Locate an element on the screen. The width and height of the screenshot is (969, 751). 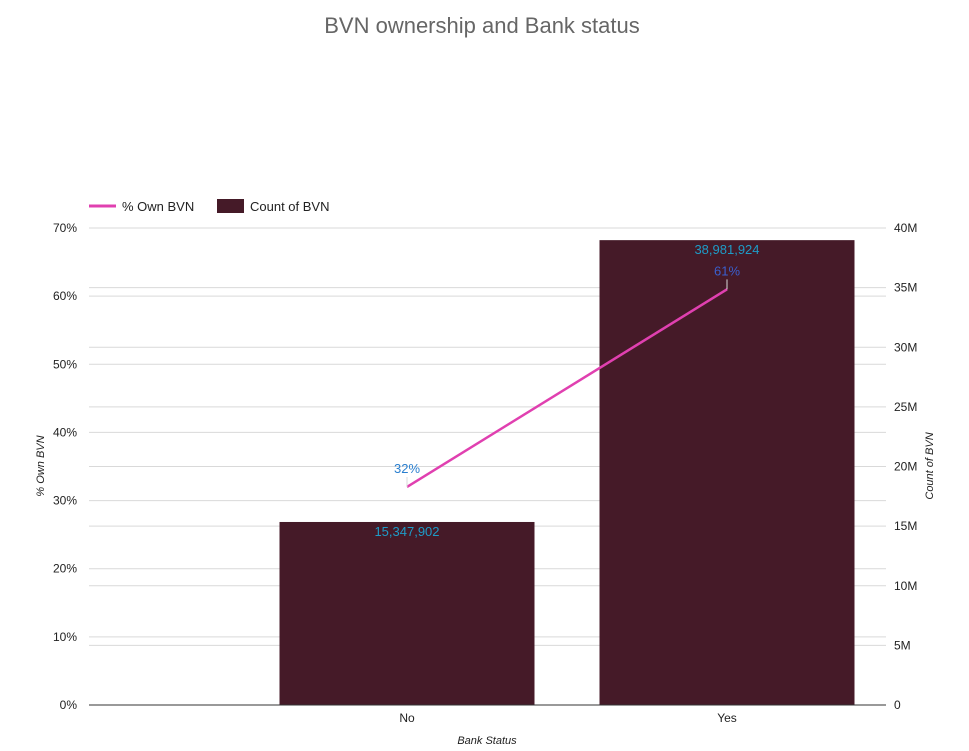
y-left-tick-label: 40% is located at coordinates (65, 432).